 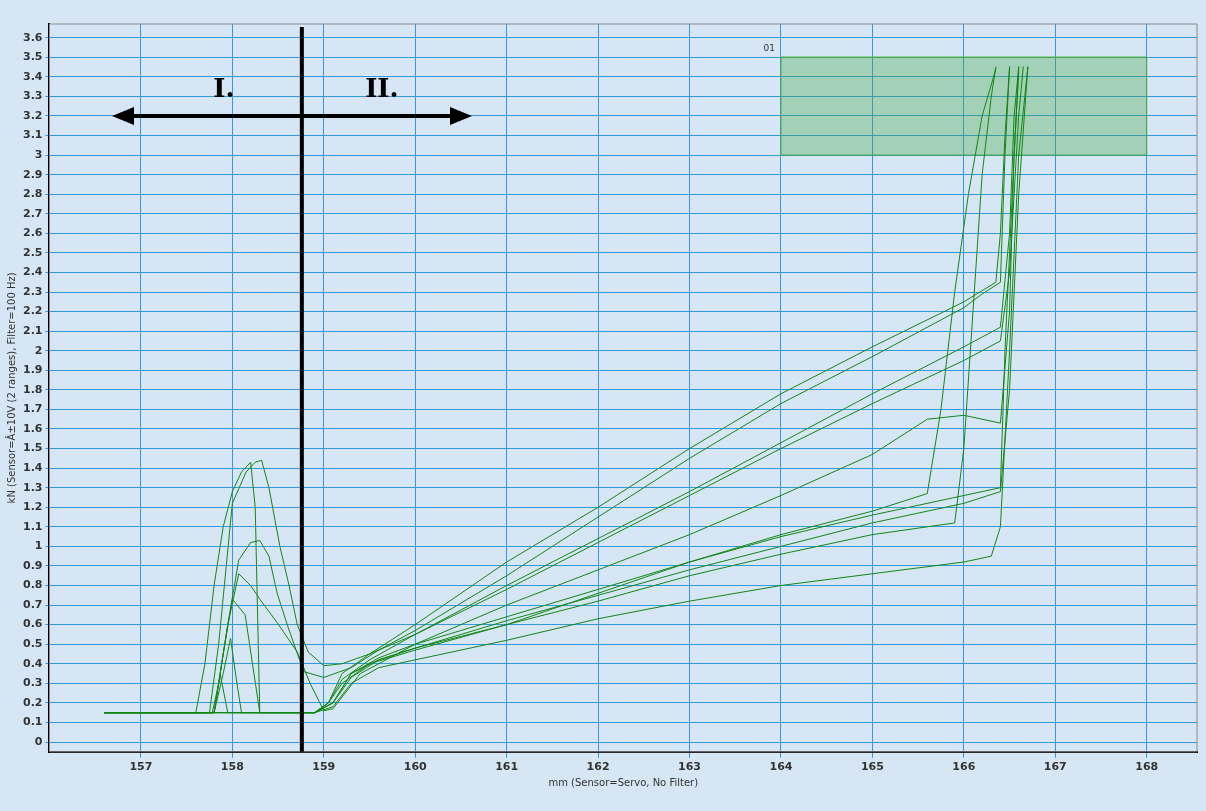 What do you see at coordinates (623, 782) in the screenshot?
I see `x-axis-title: mm (Sensor=Servo, No Filter)` at bounding box center [623, 782].